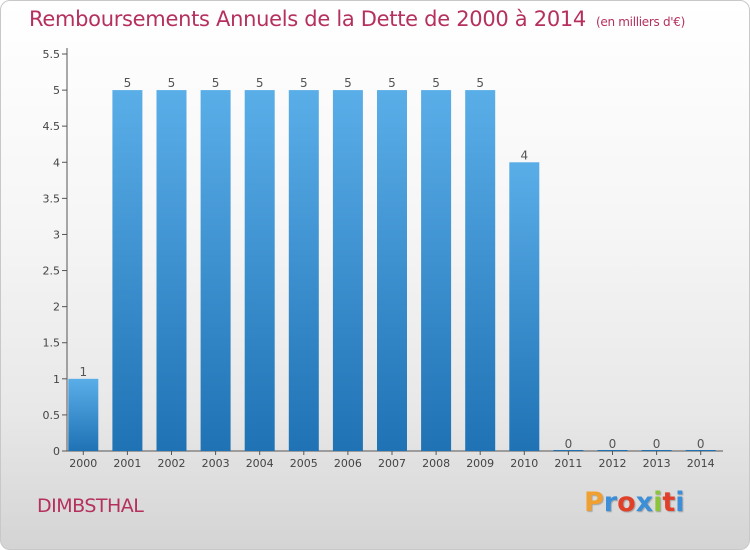 The image size is (750, 550). I want to click on bar-2010, so click(524, 307).